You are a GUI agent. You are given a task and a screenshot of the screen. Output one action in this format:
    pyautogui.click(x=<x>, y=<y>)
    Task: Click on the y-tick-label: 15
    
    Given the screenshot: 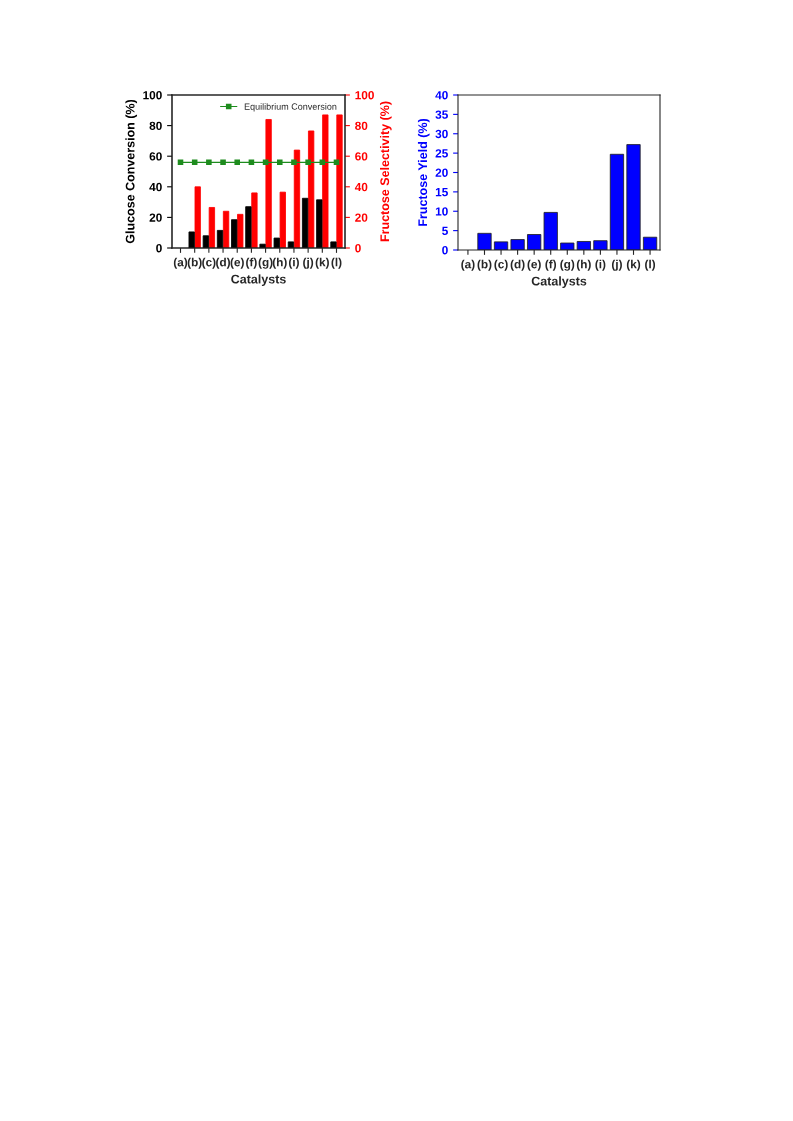 What is the action you would take?
    pyautogui.click(x=441, y=192)
    